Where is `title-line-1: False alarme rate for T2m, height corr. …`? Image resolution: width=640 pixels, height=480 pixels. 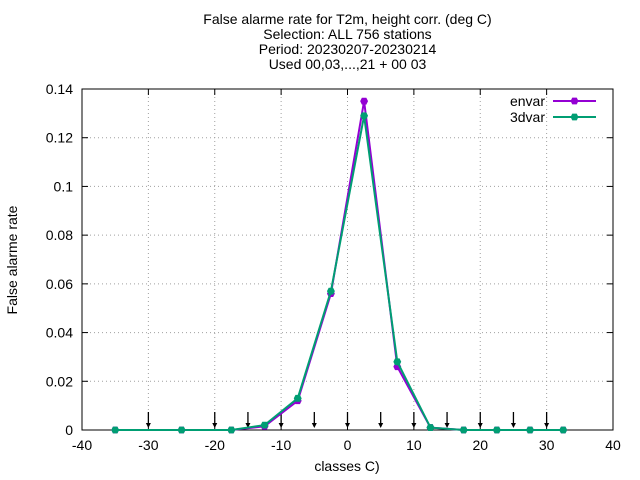 title-line-1: False alarme rate for T2m, height corr. … is located at coordinates (347, 19).